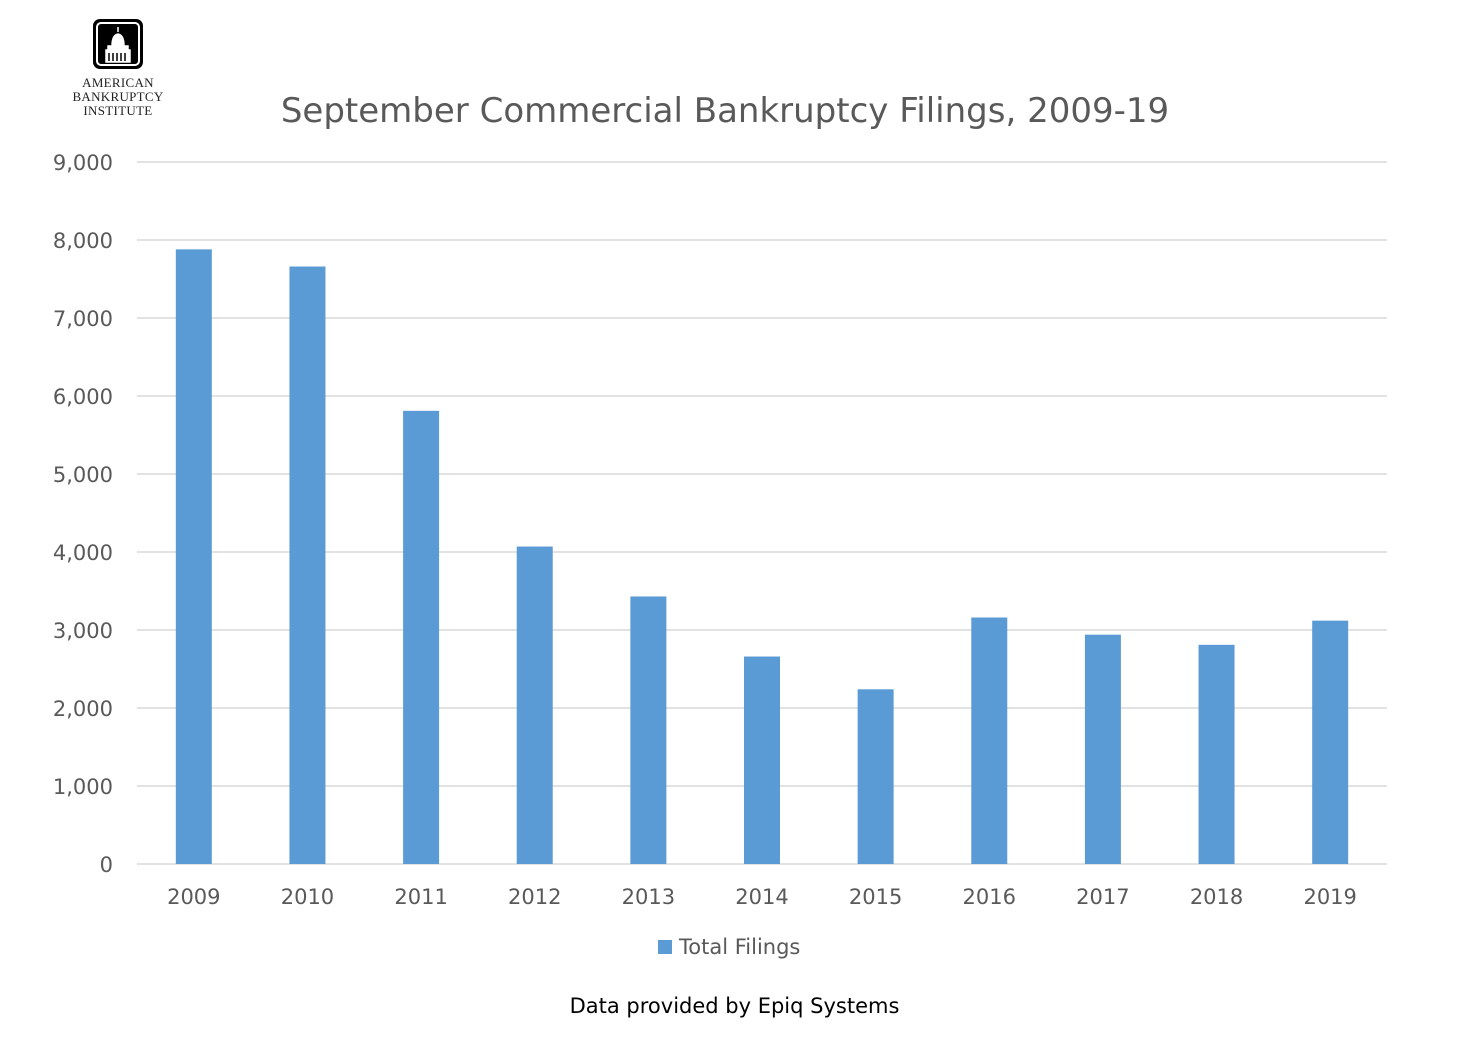  What do you see at coordinates (989, 897) in the screenshot?
I see `x-tick-label: 2016` at bounding box center [989, 897].